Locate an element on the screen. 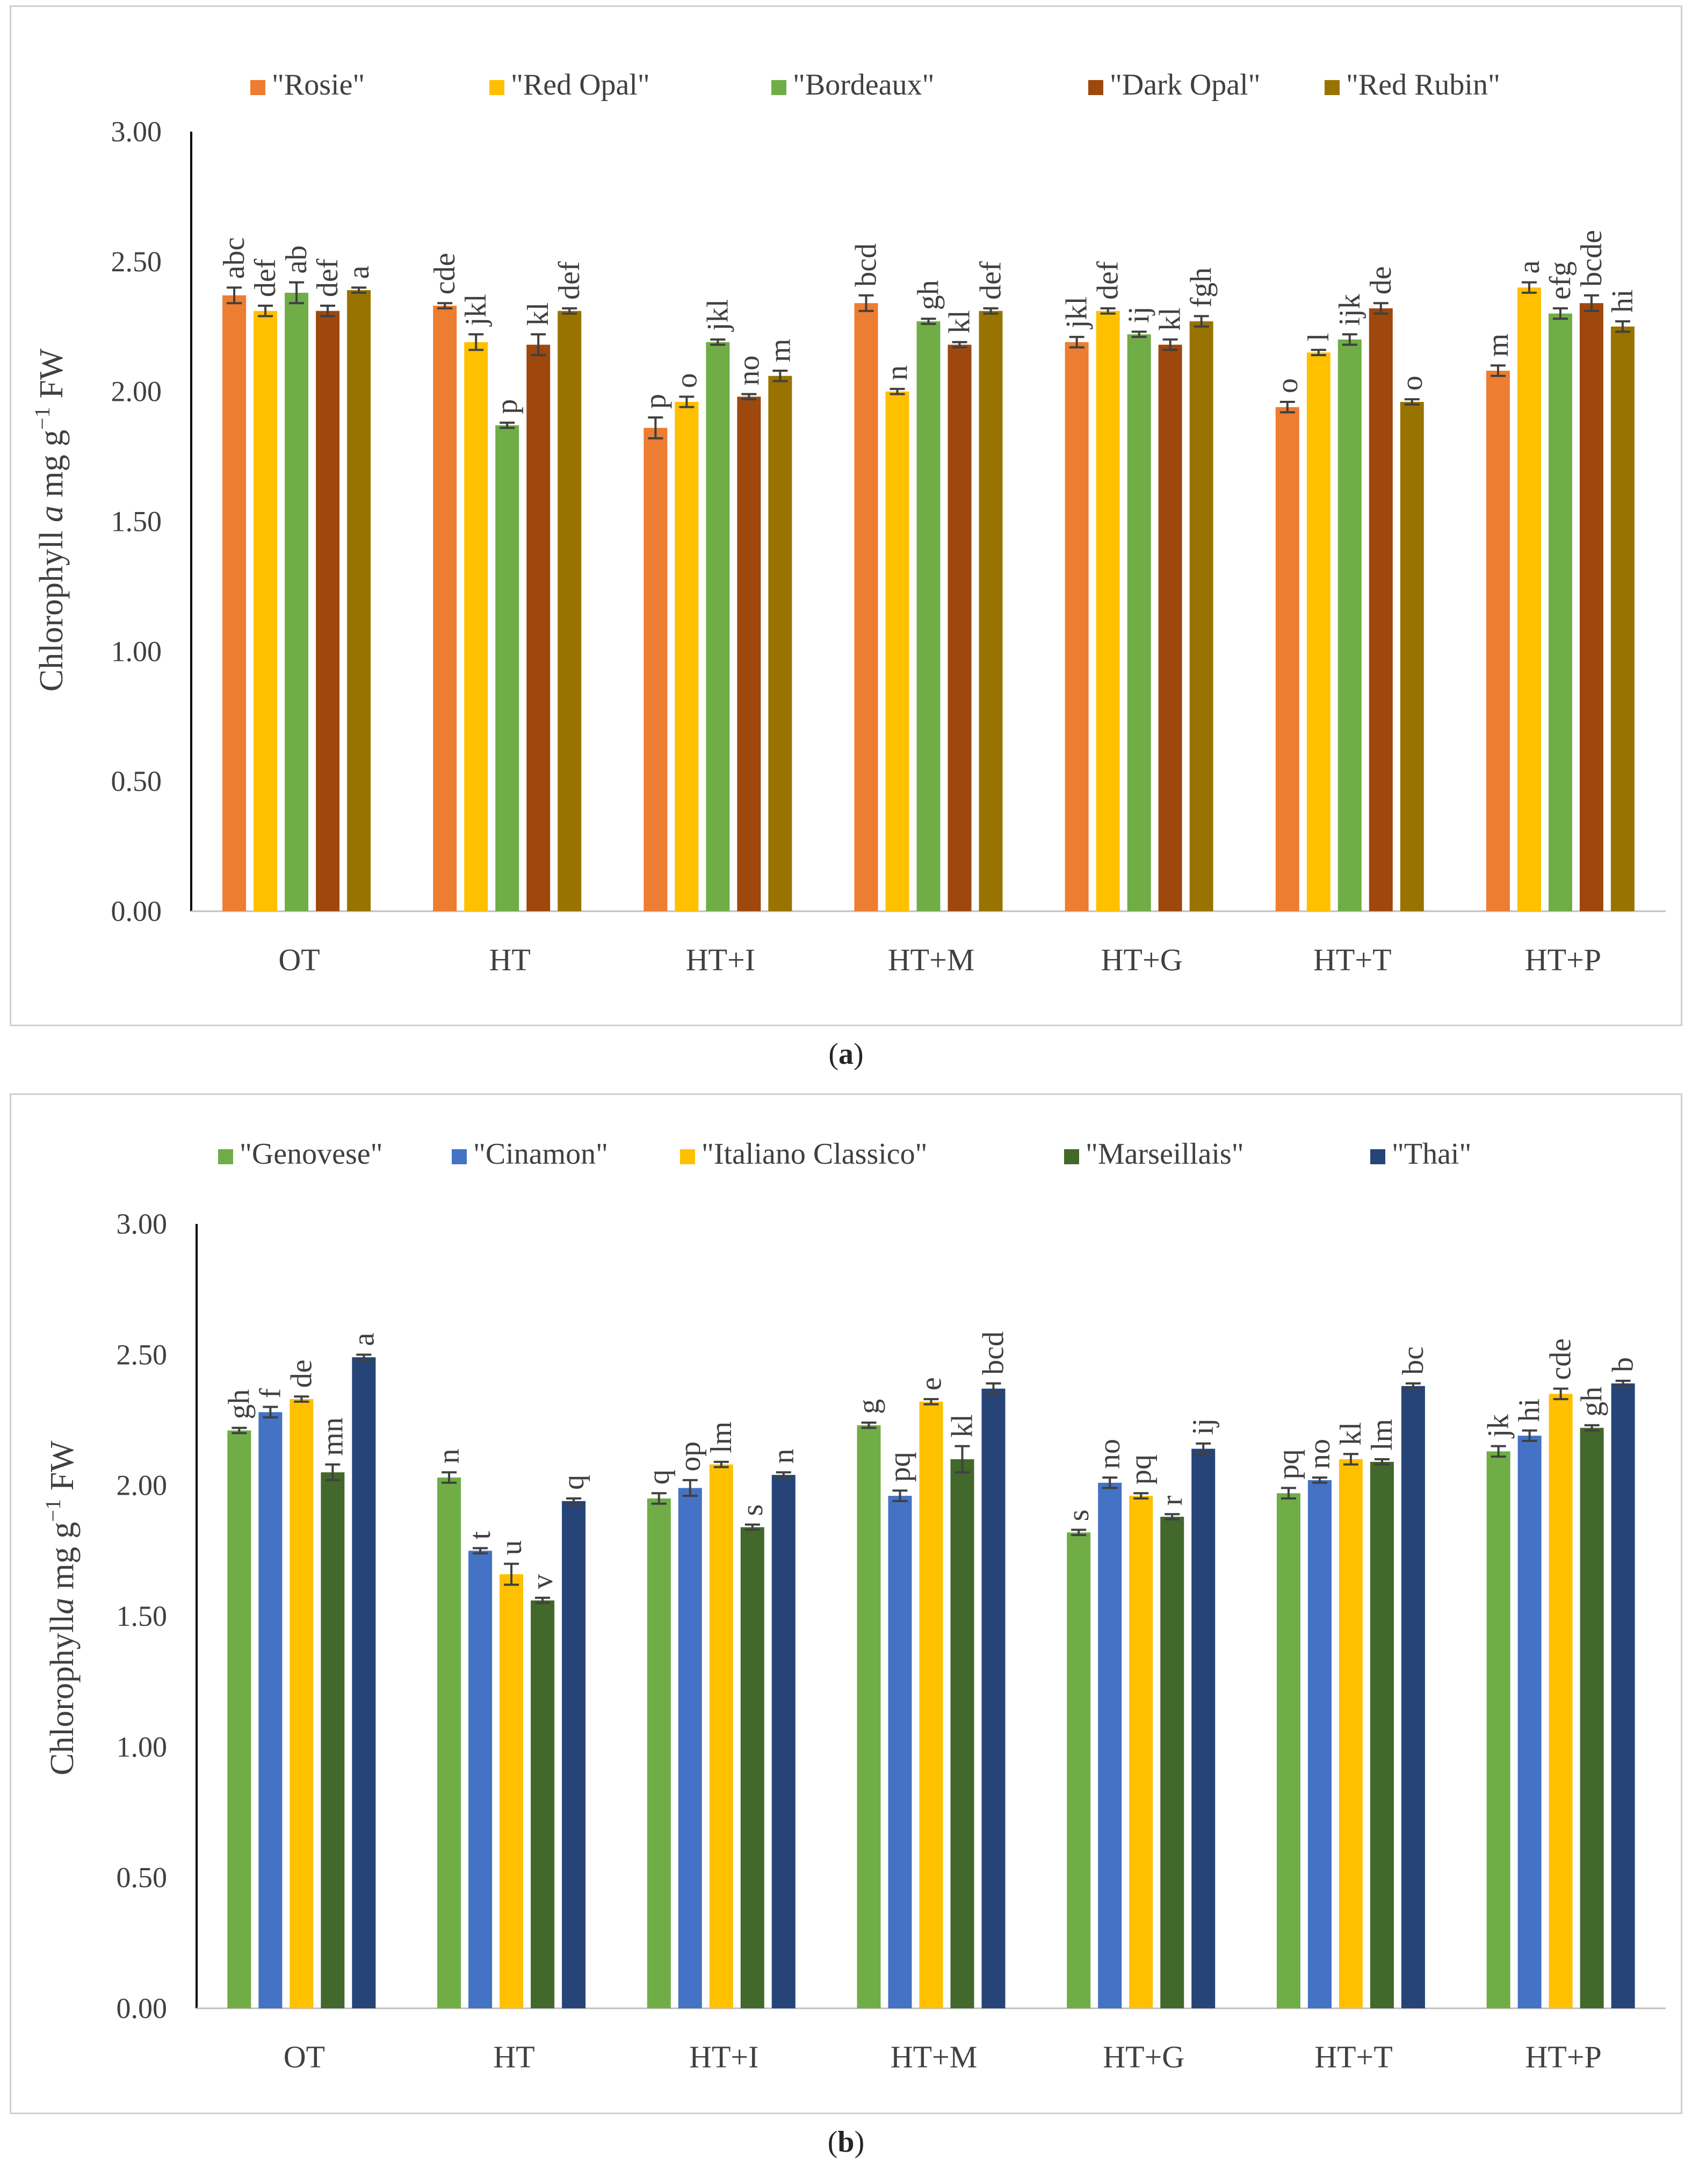 Image resolution: width=1692 pixels, height=2184 pixels. significance-letter: jkl is located at coordinates (1077, 313).